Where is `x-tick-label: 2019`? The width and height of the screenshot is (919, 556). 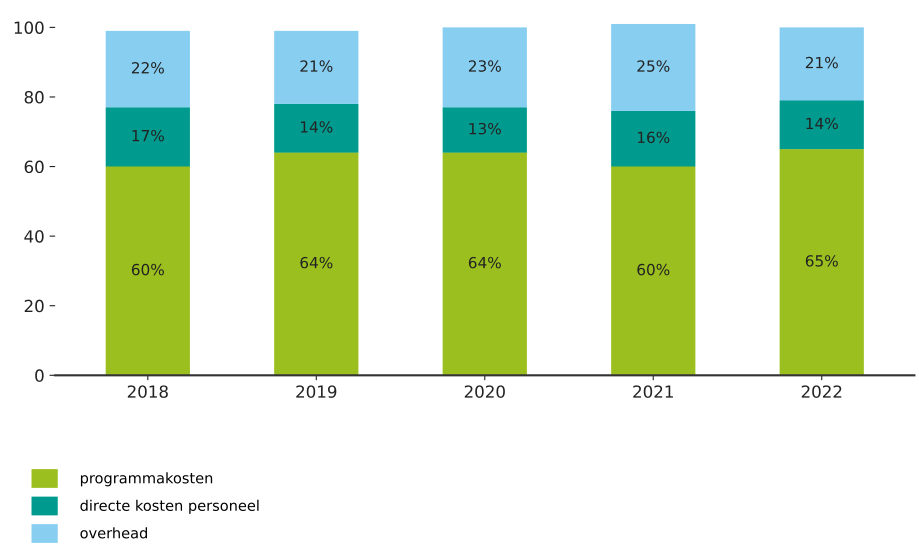
x-tick-label: 2019 is located at coordinates (316, 391).